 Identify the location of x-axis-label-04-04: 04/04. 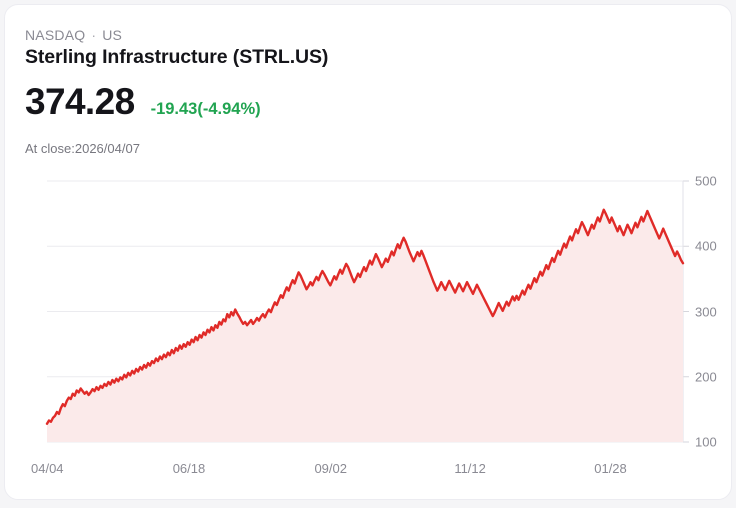
(47, 468).